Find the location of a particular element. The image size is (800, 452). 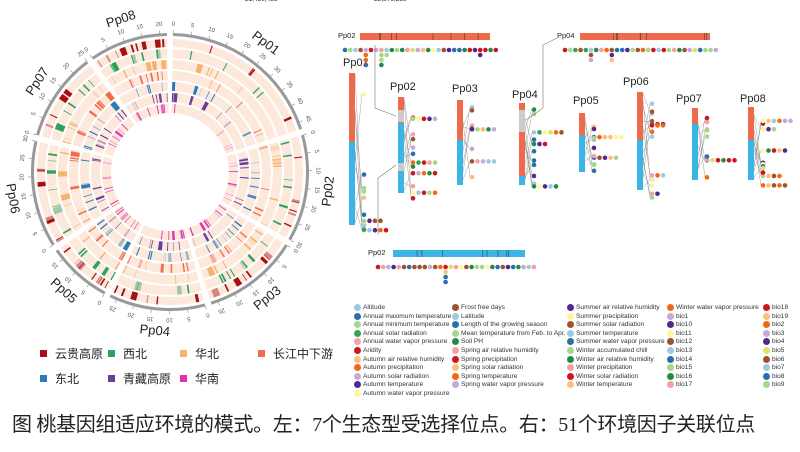

legend-label: bio5 is located at coordinates (778, 350).